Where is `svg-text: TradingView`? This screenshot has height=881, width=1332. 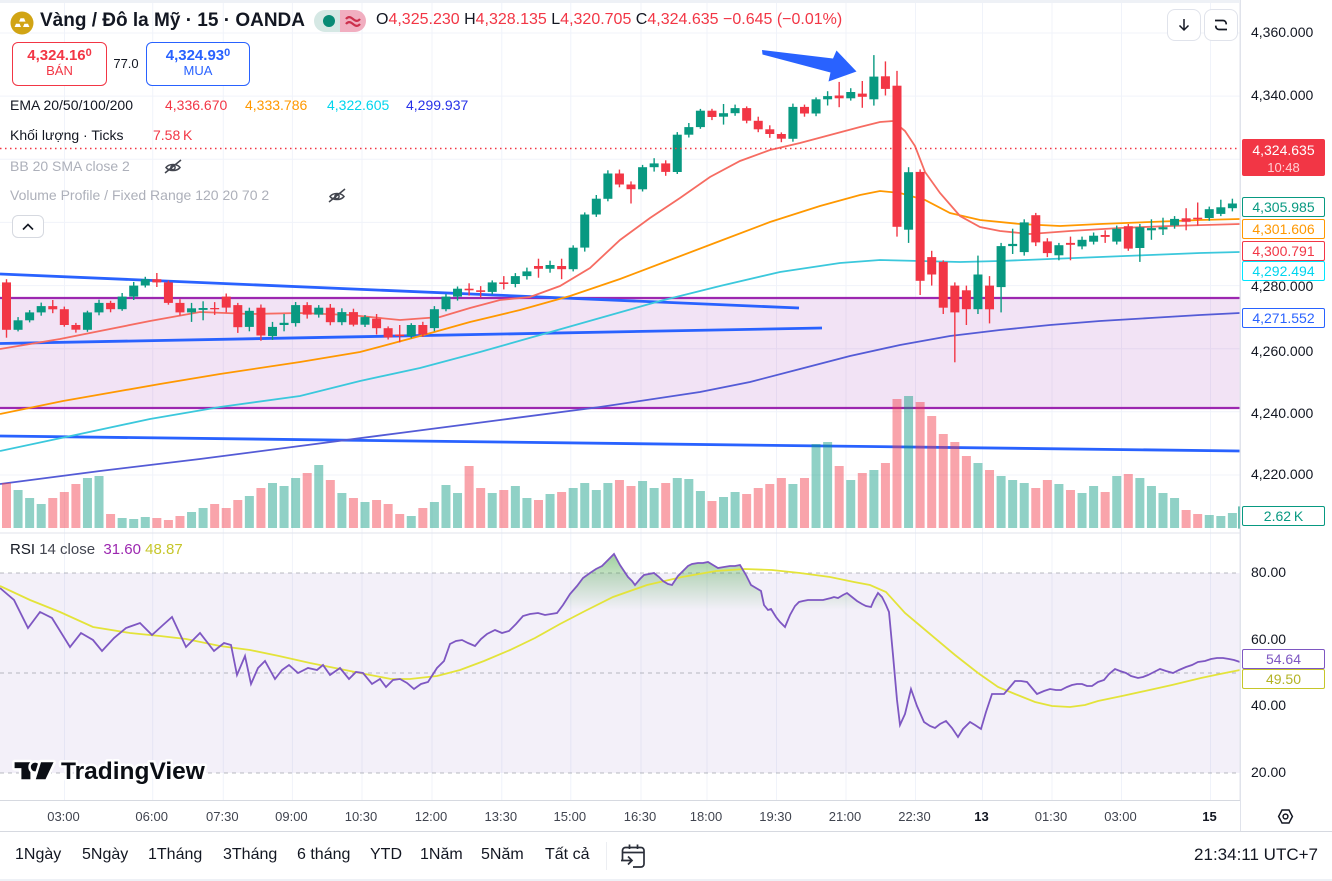 svg-text: TradingView is located at coordinates (133, 771).